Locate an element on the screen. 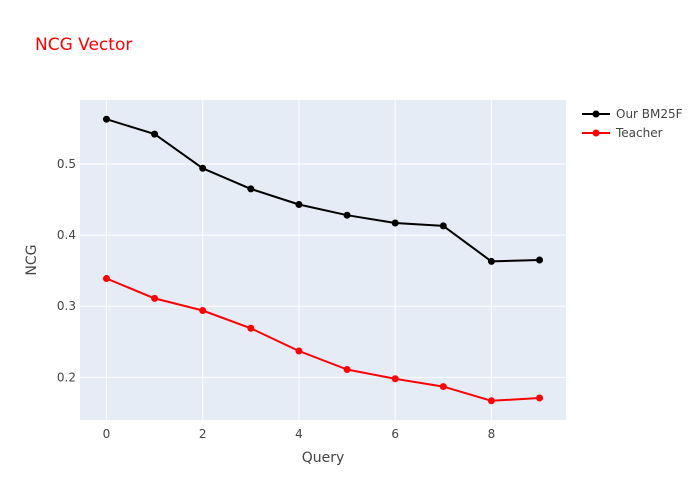  chart-title: NCG Vector is located at coordinates (83, 45).